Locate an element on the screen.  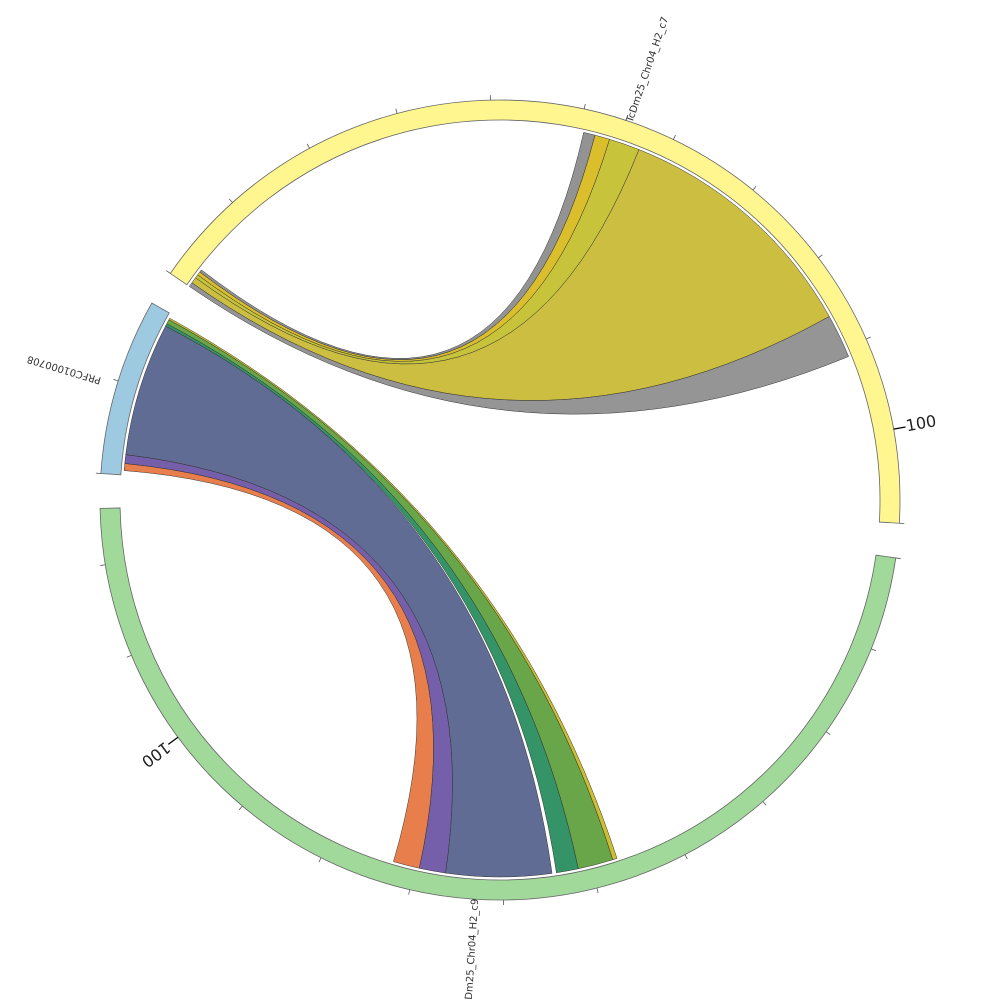
segment-label-c7: TcDm25_Chr04_H2_c7 is located at coordinates (647, 70).